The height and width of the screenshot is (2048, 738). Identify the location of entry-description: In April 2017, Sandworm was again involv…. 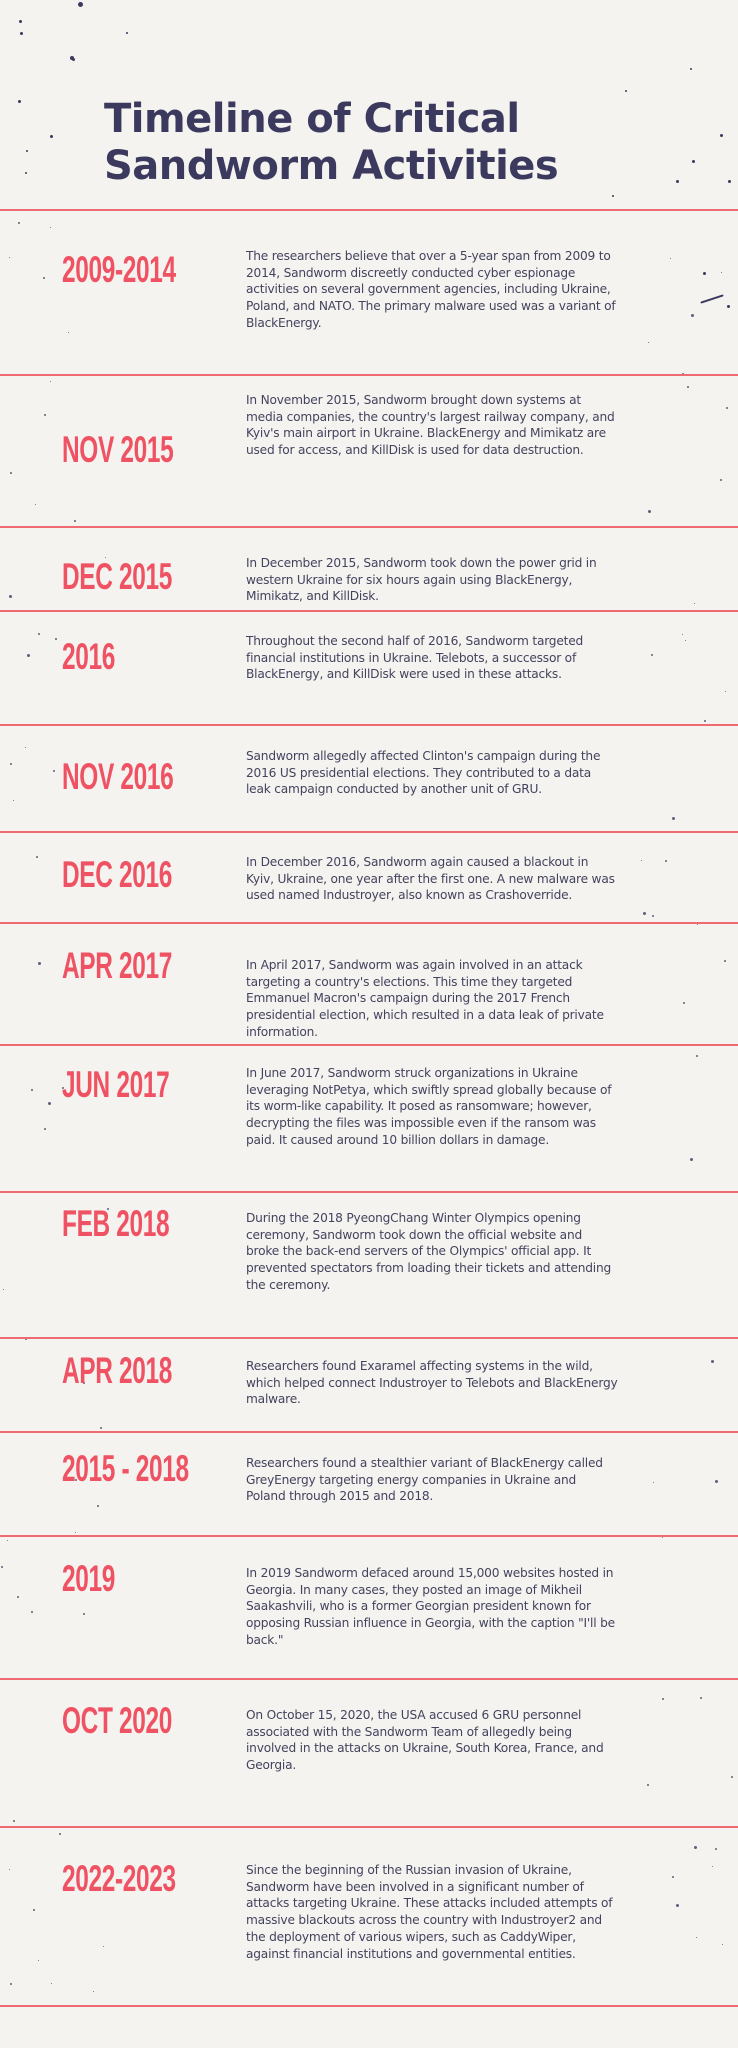
(425, 998).